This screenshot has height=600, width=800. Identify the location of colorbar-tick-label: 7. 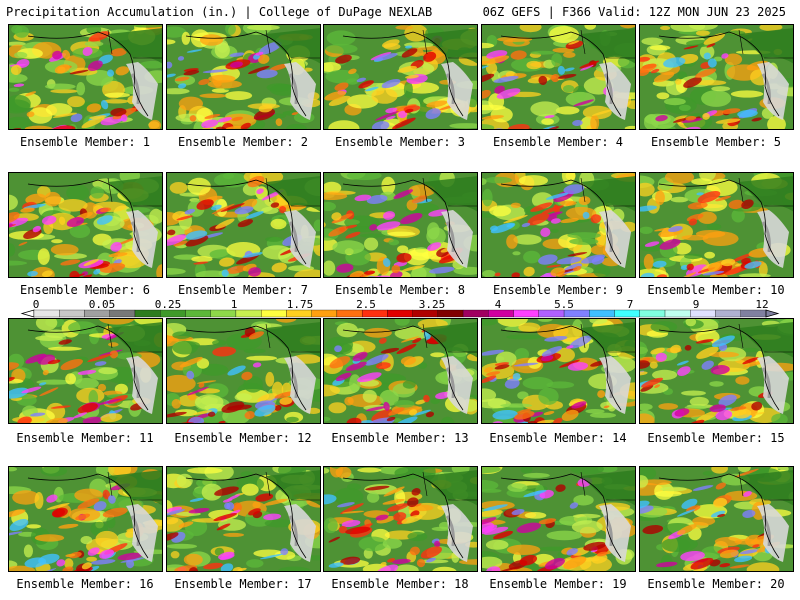
(630, 304).